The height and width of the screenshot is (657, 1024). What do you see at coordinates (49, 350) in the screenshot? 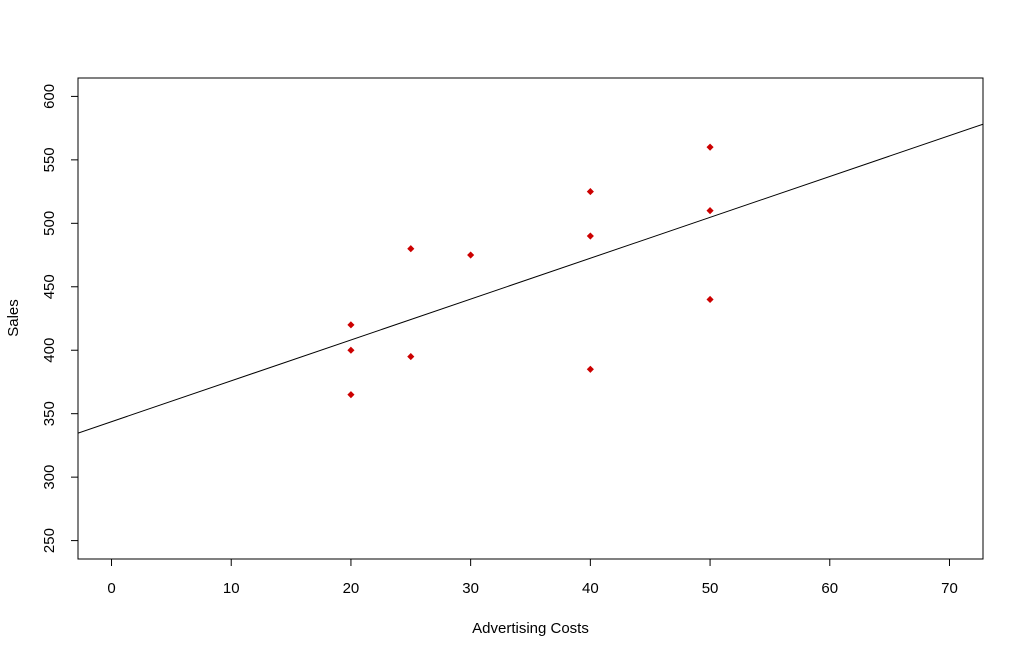
I see `y-tick-label: 400` at bounding box center [49, 350].